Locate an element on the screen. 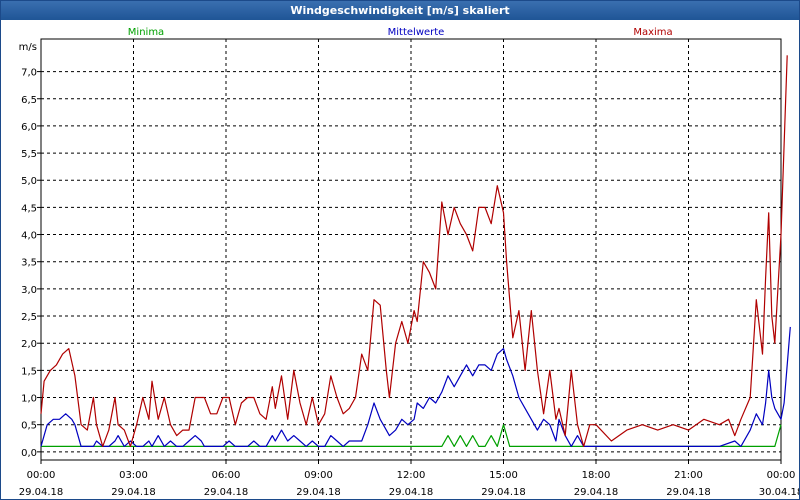 The width and height of the screenshot is (800, 500). x-tick-label-time: 18:00 is located at coordinates (596, 475).